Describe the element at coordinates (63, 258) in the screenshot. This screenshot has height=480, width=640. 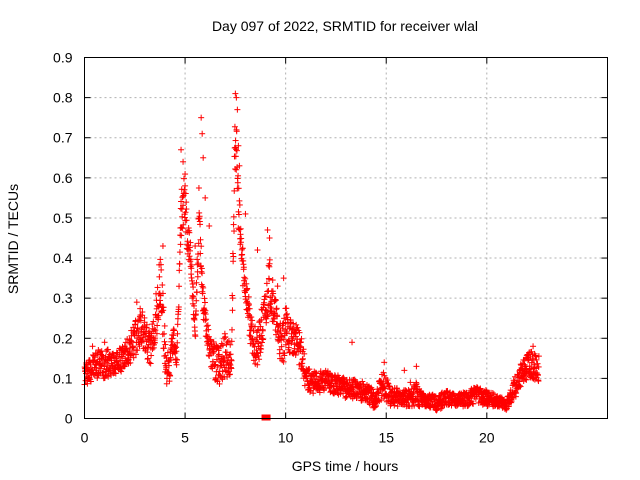
I see `y-tick-label: 0.4` at that location.